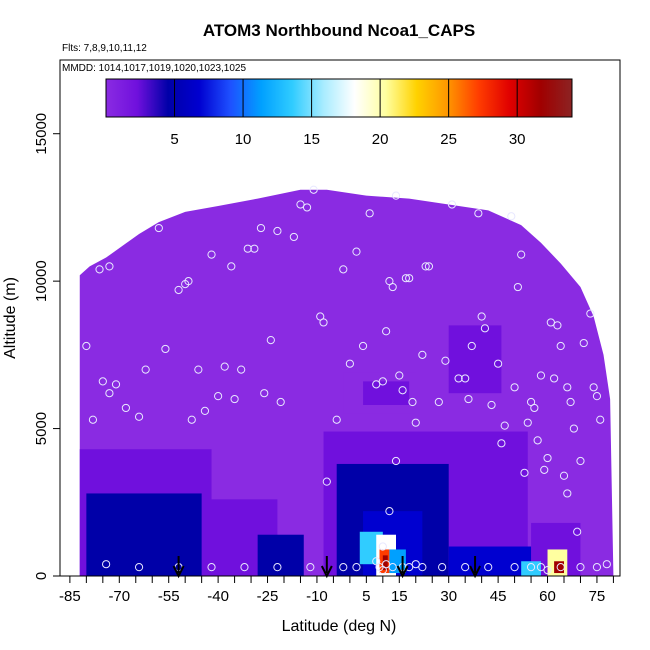  I want to click on x-tick-label: 5, so click(366, 596).